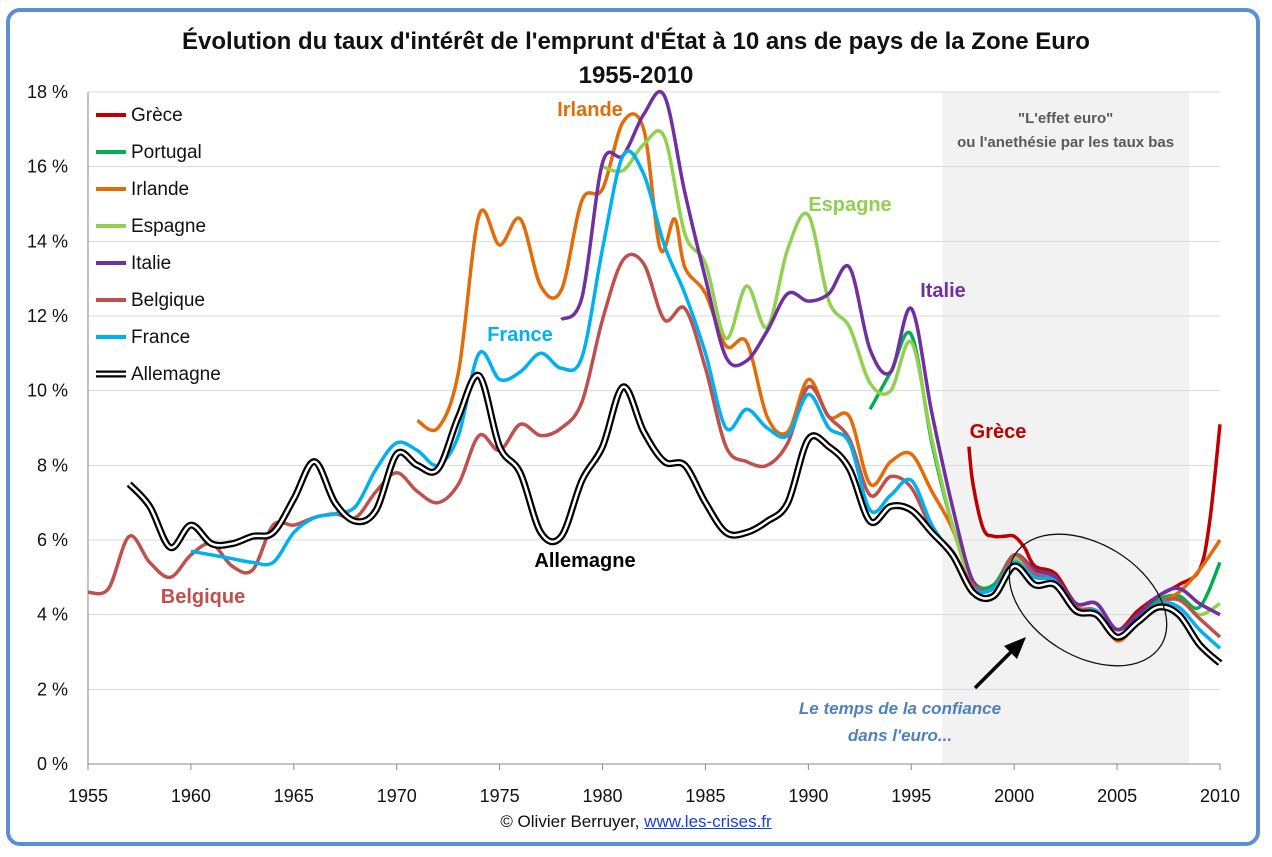 This screenshot has height=857, width=1272. Describe the element at coordinates (52, 689) in the screenshot. I see `y-tick-label: 2 %` at that location.